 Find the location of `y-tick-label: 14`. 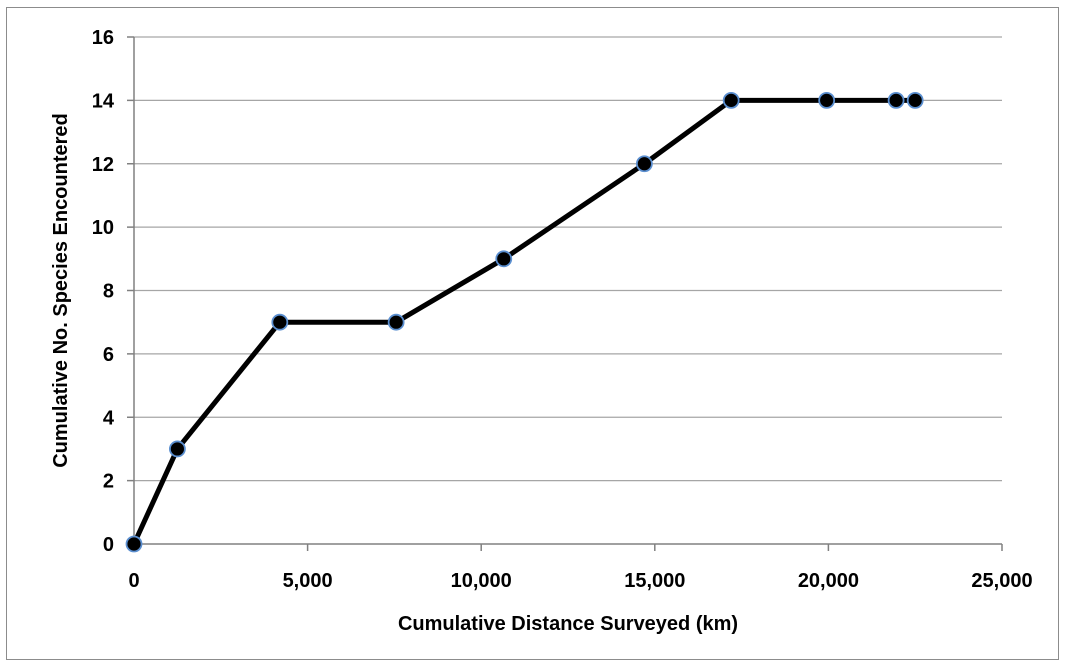

y-tick-label: 14 is located at coordinates (103, 101).